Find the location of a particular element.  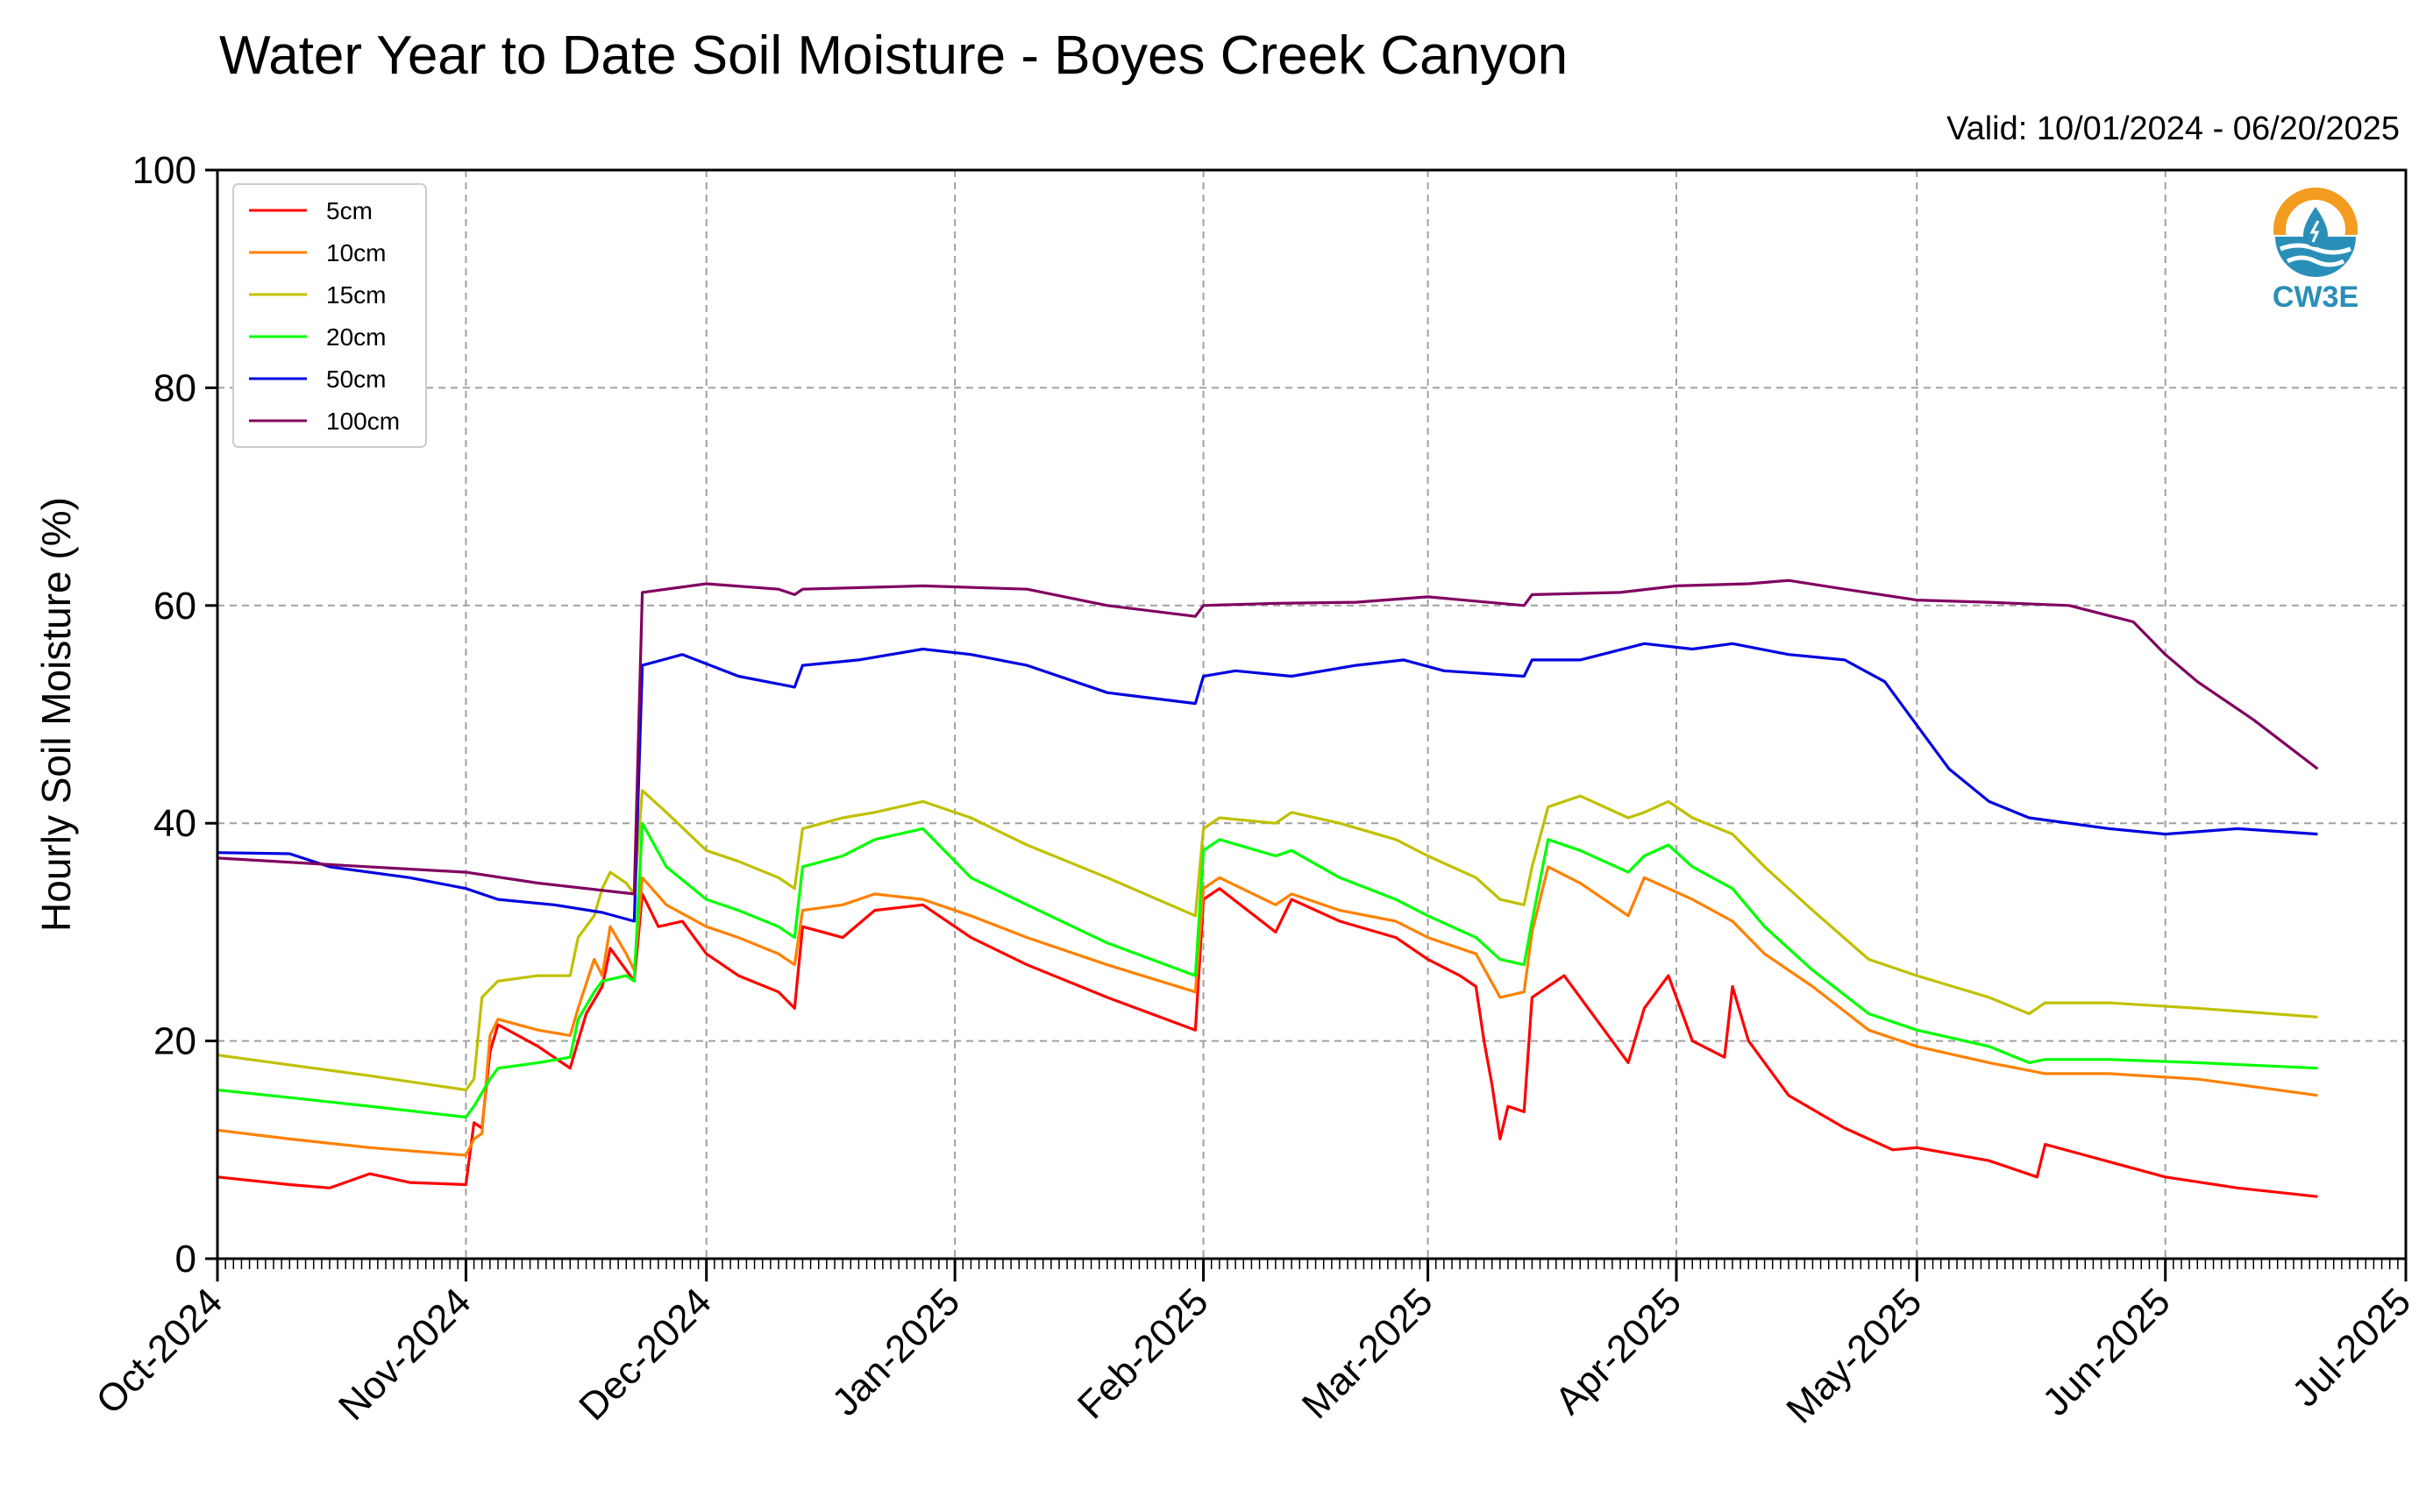

y-tick-label: 60 is located at coordinates (174, 606).